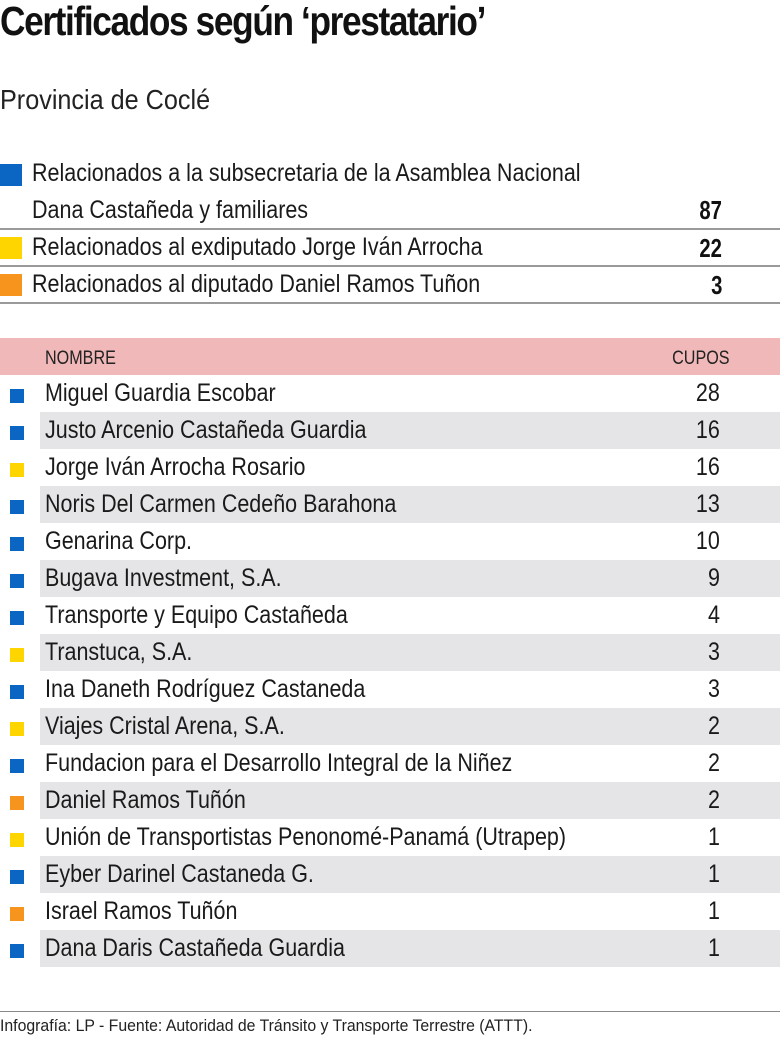 The width and height of the screenshot is (780, 1042). I want to click on column-header-nombre: NOMBRE, so click(80, 358).